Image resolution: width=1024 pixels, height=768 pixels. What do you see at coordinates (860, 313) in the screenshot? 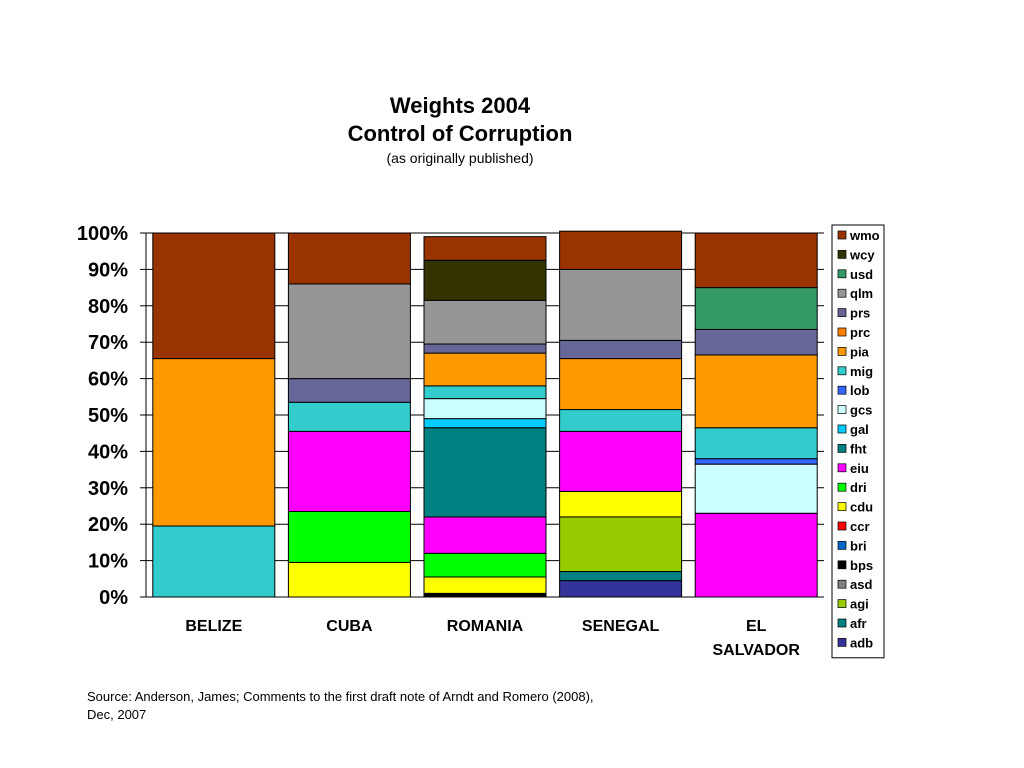
I see `legend-label-prs: prs` at bounding box center [860, 313].